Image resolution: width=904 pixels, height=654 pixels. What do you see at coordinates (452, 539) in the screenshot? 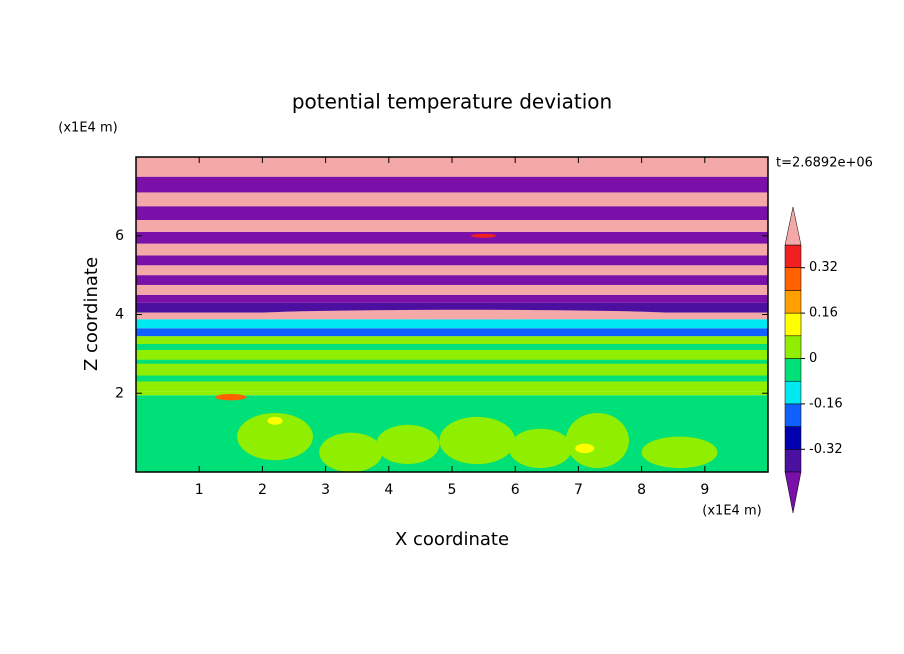
I see `x-axis-label: X coordinate` at bounding box center [452, 539].